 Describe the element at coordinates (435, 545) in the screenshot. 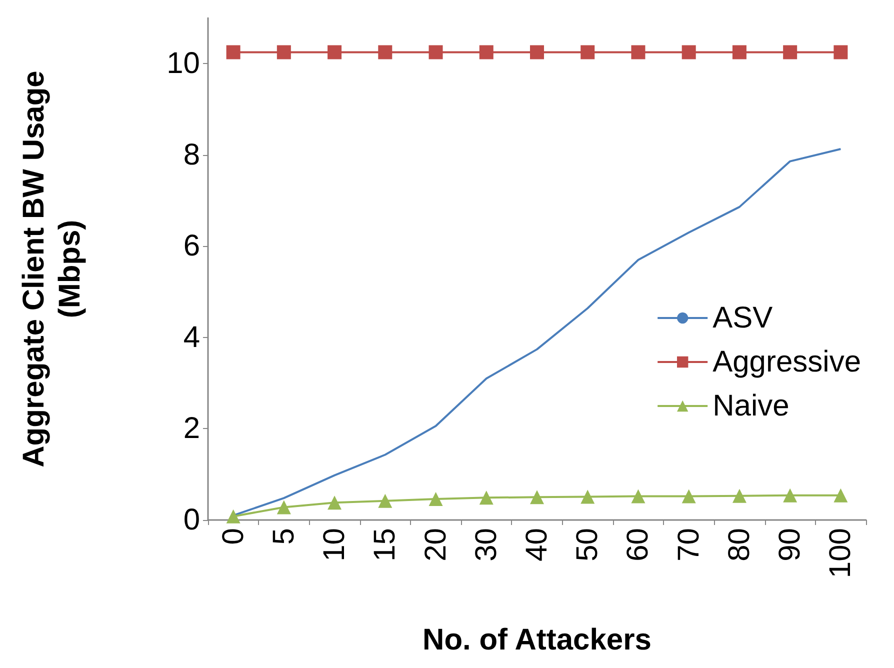

I see `x-tick-label: 20` at that location.